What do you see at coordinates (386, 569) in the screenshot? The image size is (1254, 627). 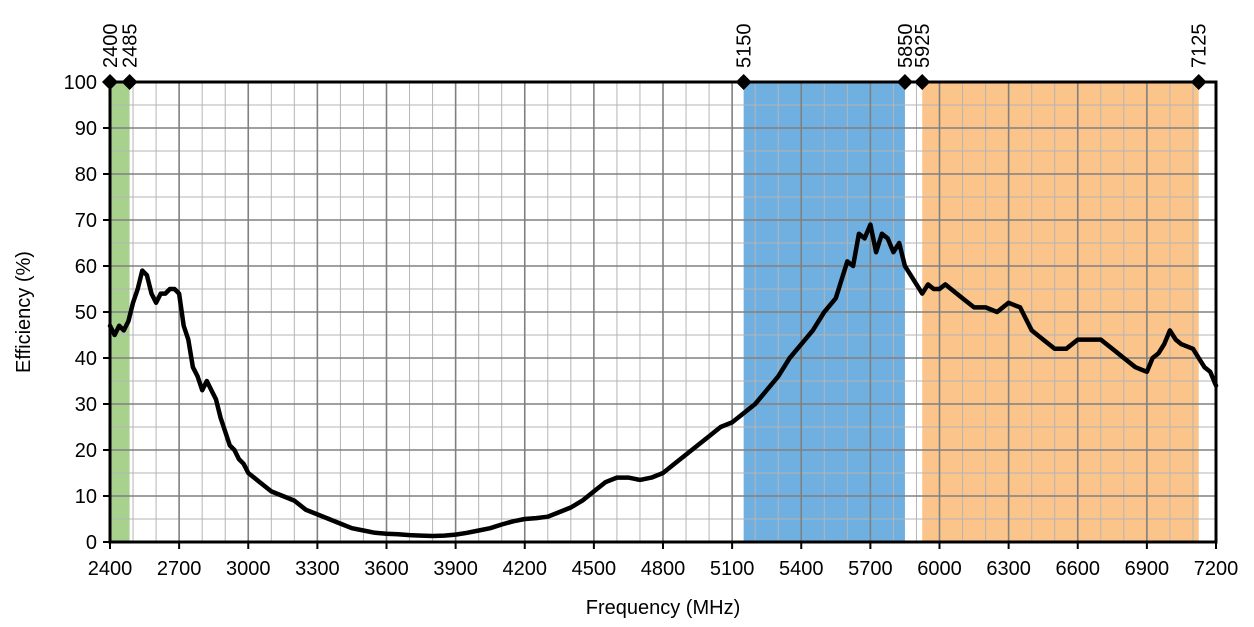 I see `x-tick-label: 3600` at bounding box center [386, 569].